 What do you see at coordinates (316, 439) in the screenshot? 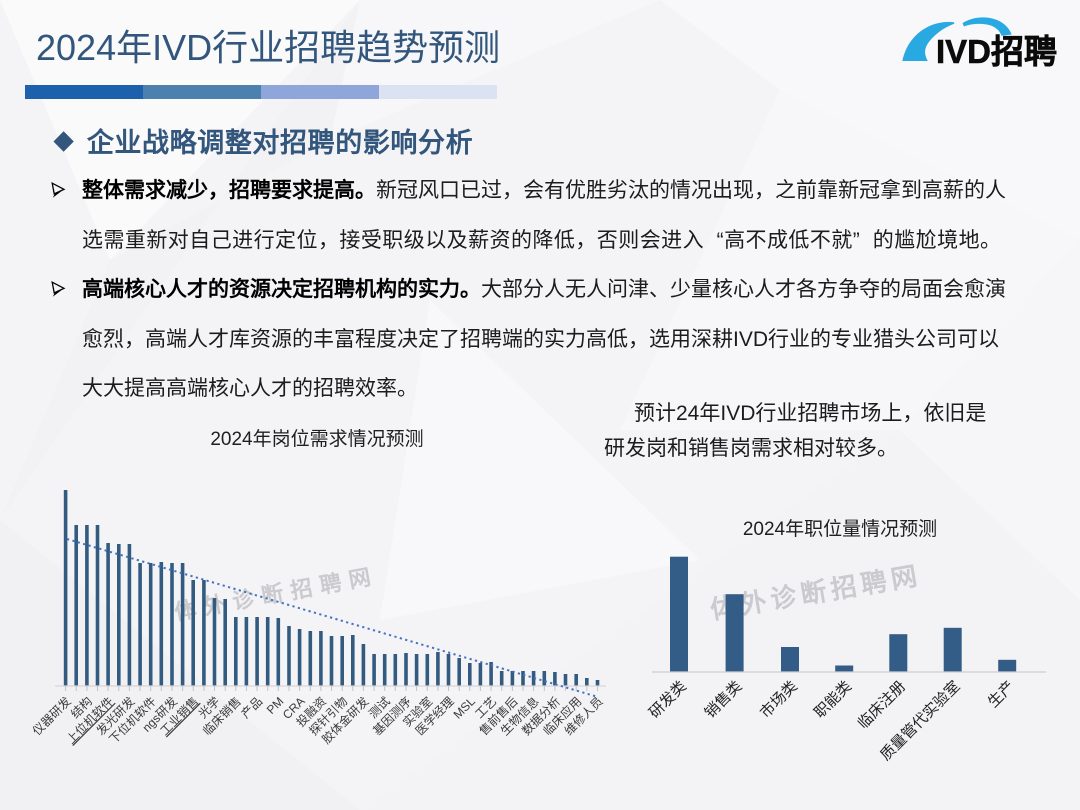
I see `svg-text: 2024年岗位需求情况预测` at bounding box center [316, 439].